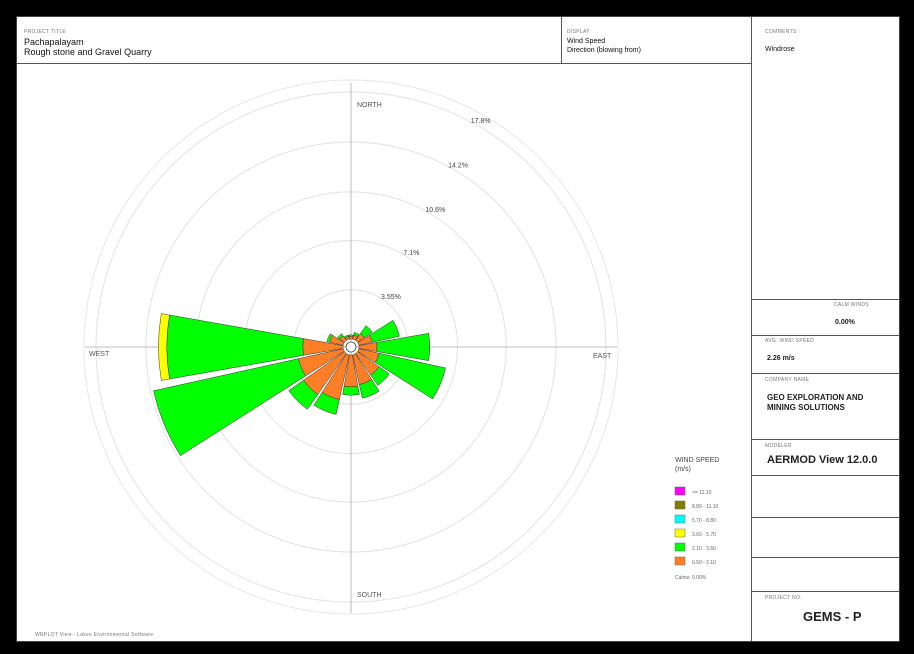 This screenshot has height=654, width=914. Describe the element at coordinates (704, 563) in the screenshot. I see `legend-label-5: 0.50 - 2.10` at that location.